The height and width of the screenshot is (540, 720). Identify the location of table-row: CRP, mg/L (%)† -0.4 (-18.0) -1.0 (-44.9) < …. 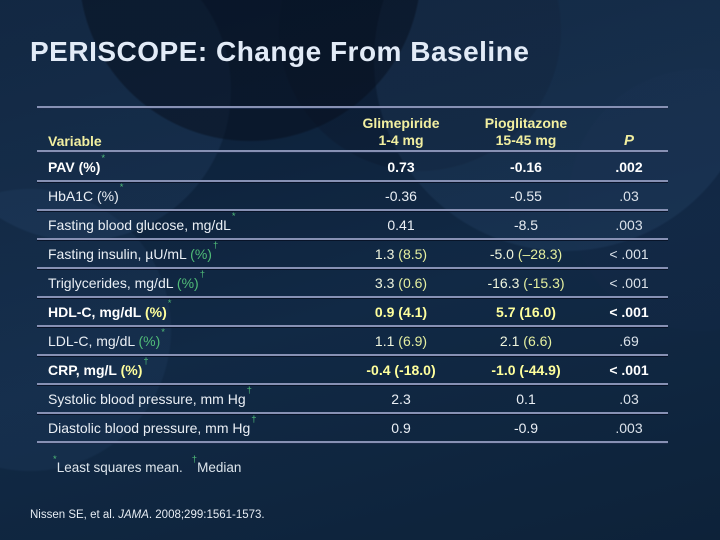
(352, 369).